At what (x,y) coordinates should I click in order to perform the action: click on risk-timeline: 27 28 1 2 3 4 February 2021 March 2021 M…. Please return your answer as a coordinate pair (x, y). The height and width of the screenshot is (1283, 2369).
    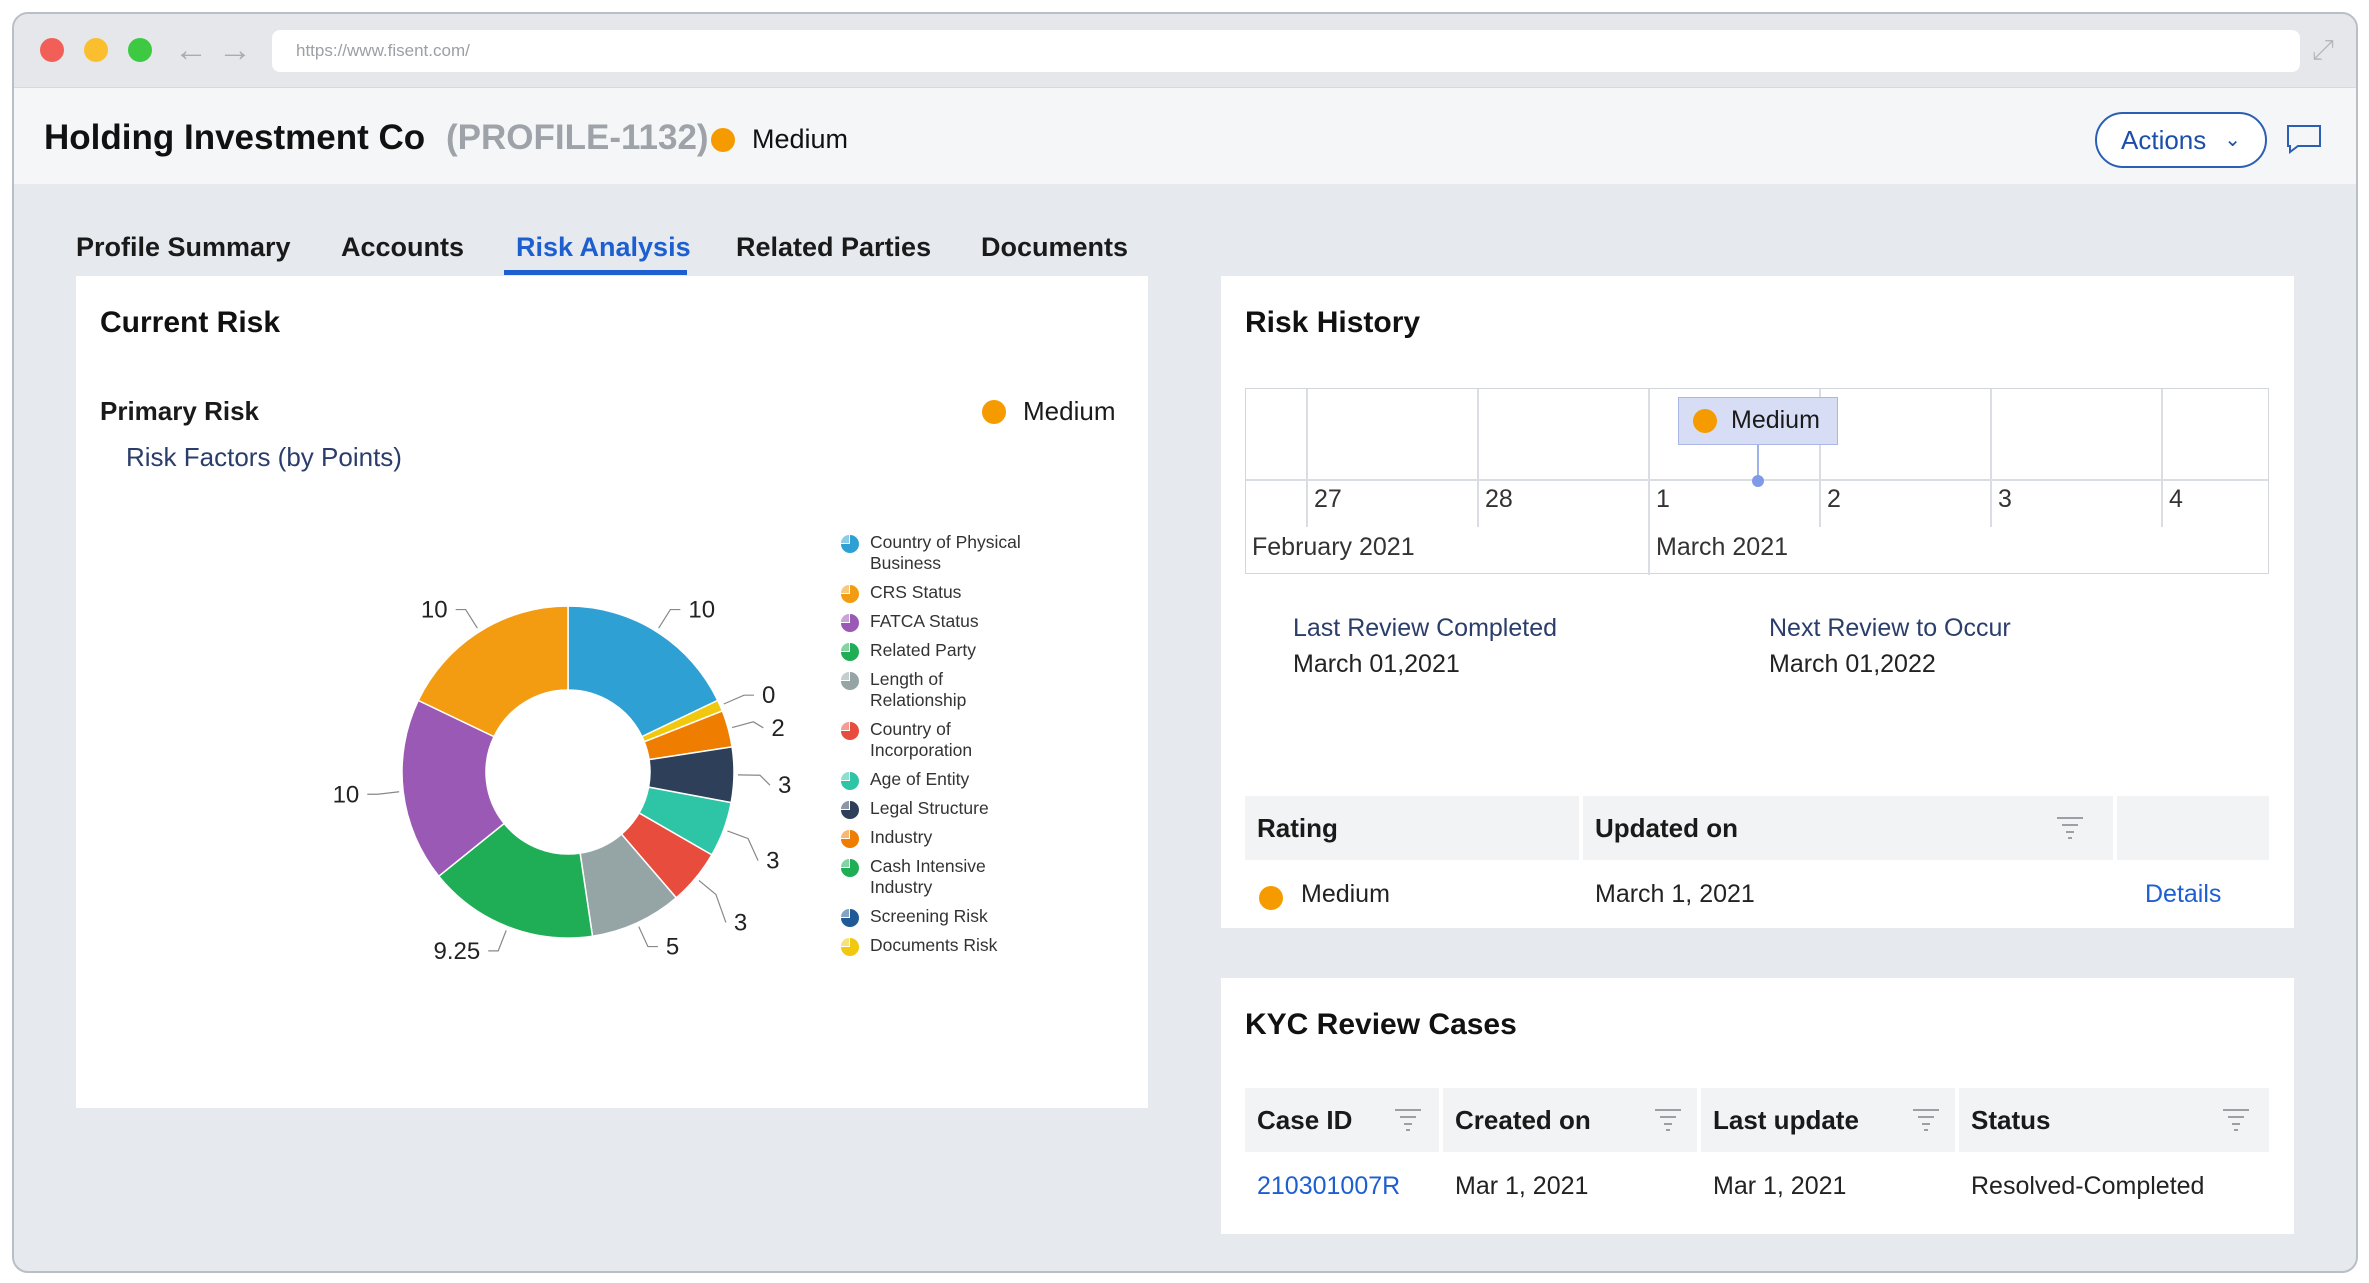
    Looking at the image, I should click on (1757, 481).